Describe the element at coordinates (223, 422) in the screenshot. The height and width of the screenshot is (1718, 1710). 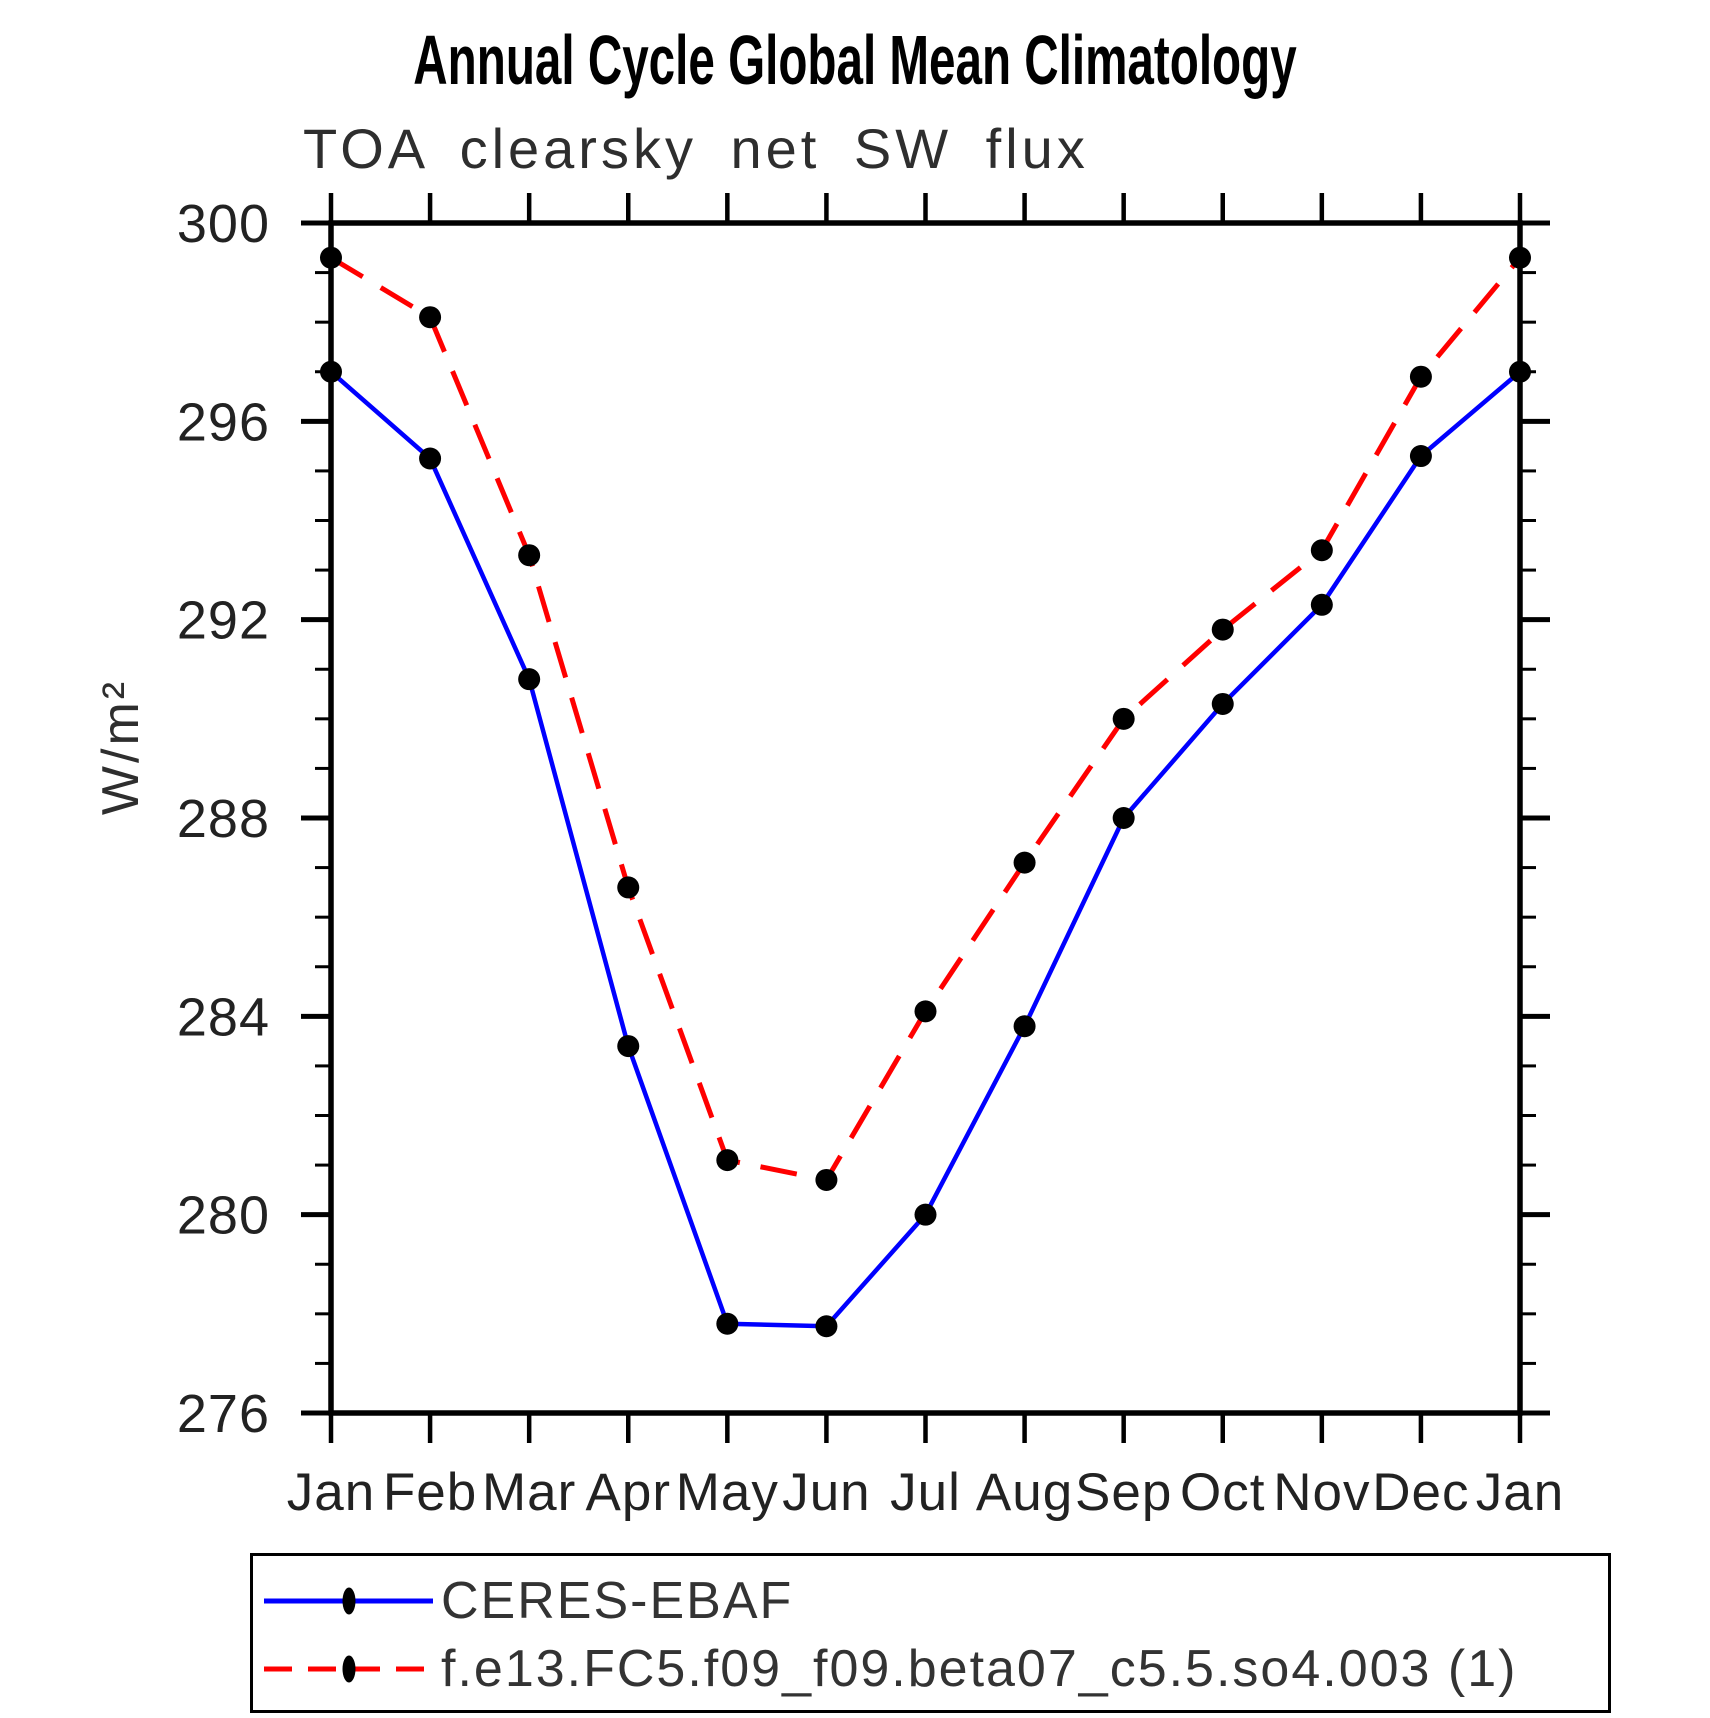
I see `y-tick-label: 296` at that location.